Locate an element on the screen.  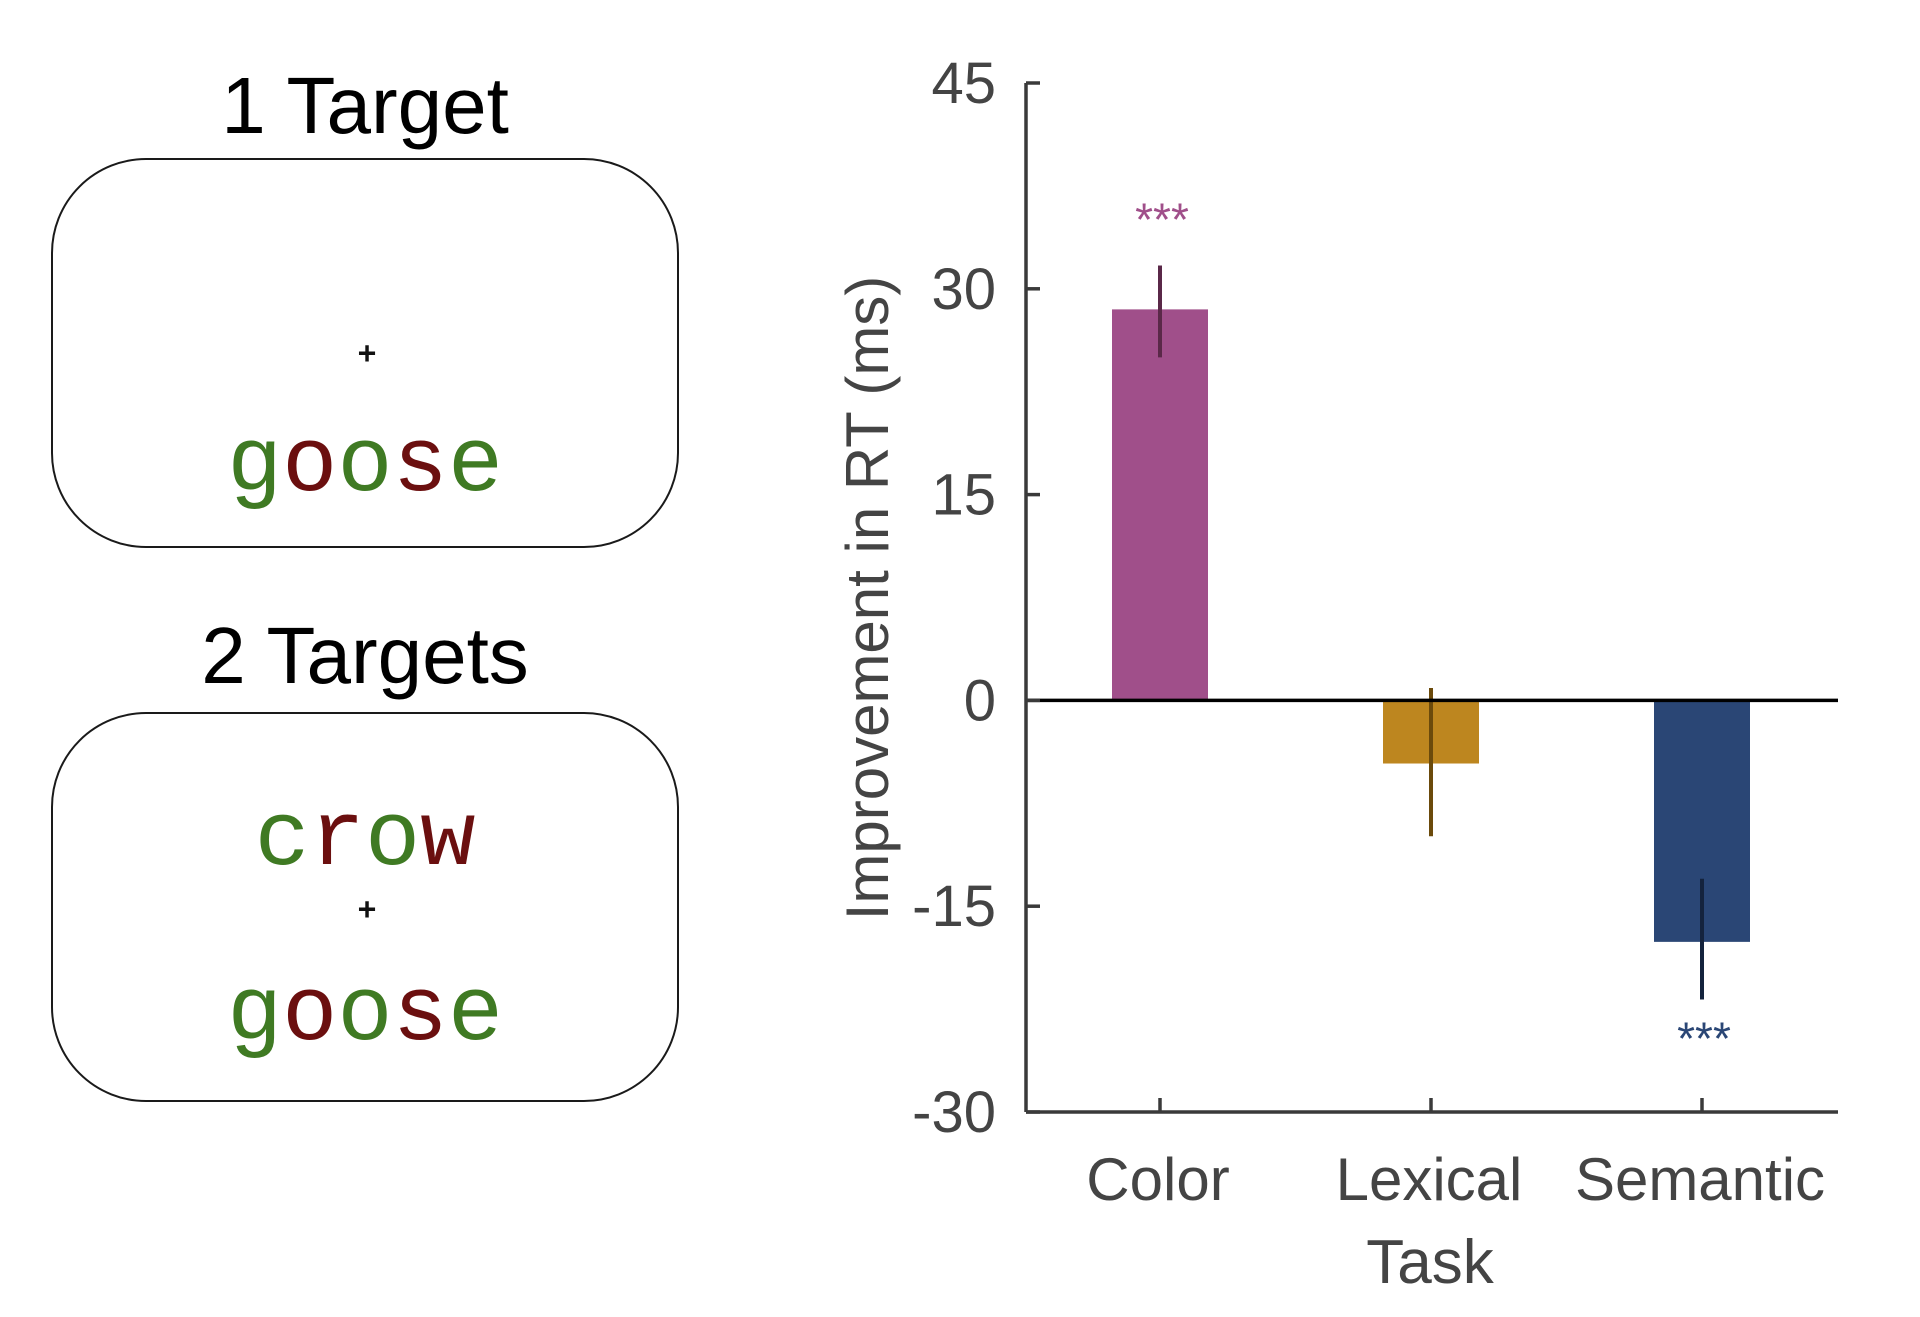
y-tick-label: 15 is located at coordinates (963, 495).